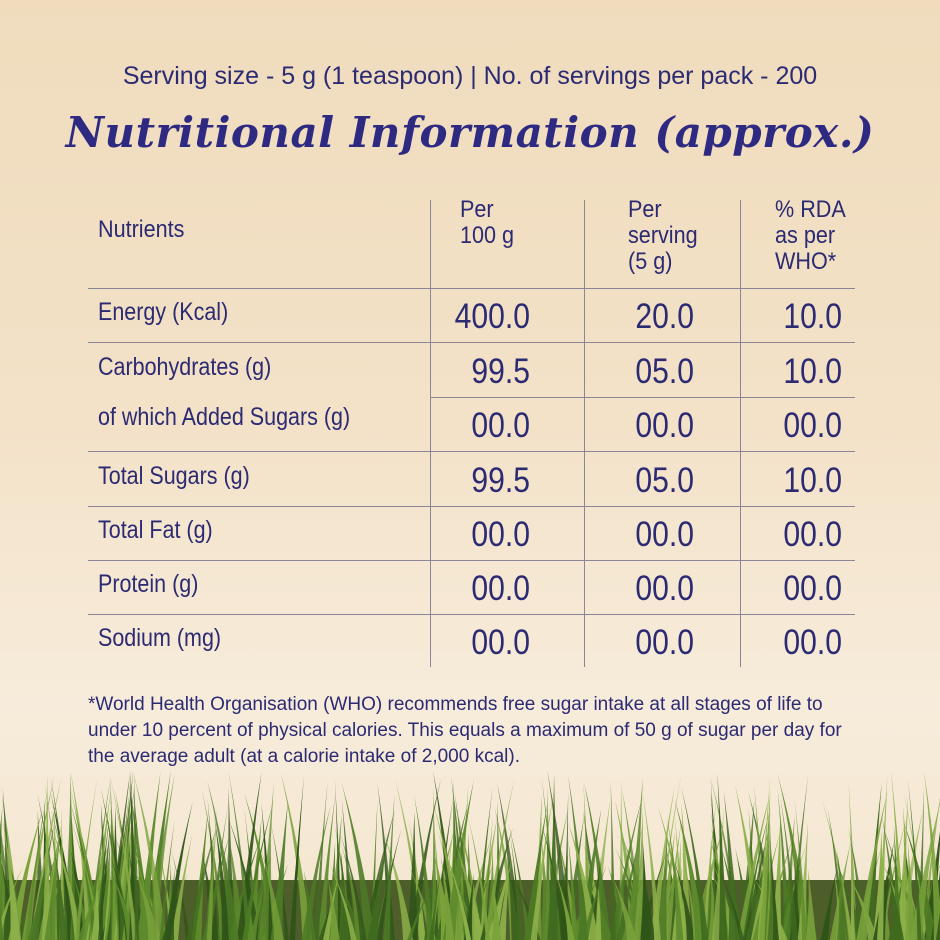 The image size is (940, 940). Describe the element at coordinates (141, 229) in the screenshot. I see `column-header: Nutrients` at that location.